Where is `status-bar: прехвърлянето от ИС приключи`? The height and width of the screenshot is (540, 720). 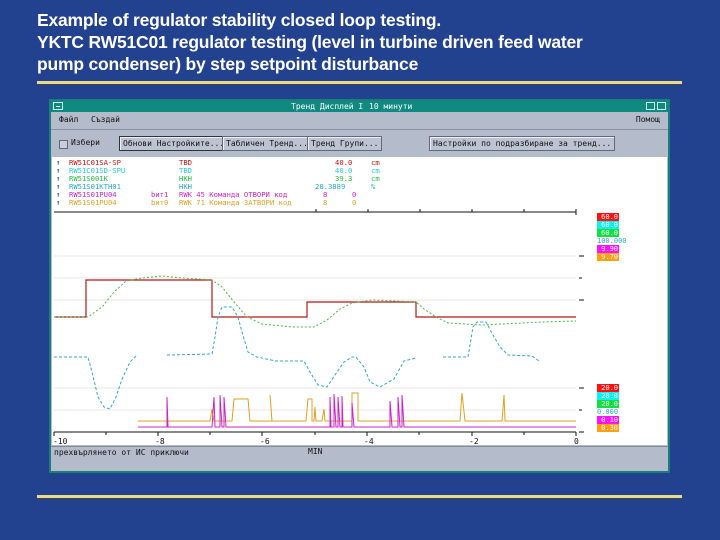
status-bar: прехвърлянето от ИС приключи is located at coordinates (359, 452).